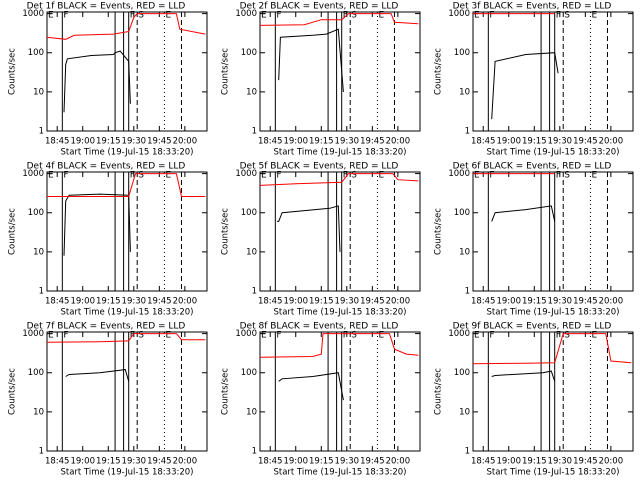  I want to click on chart-title: Det 2f BLACK = Events, RED = LLD, so click(319, 7).